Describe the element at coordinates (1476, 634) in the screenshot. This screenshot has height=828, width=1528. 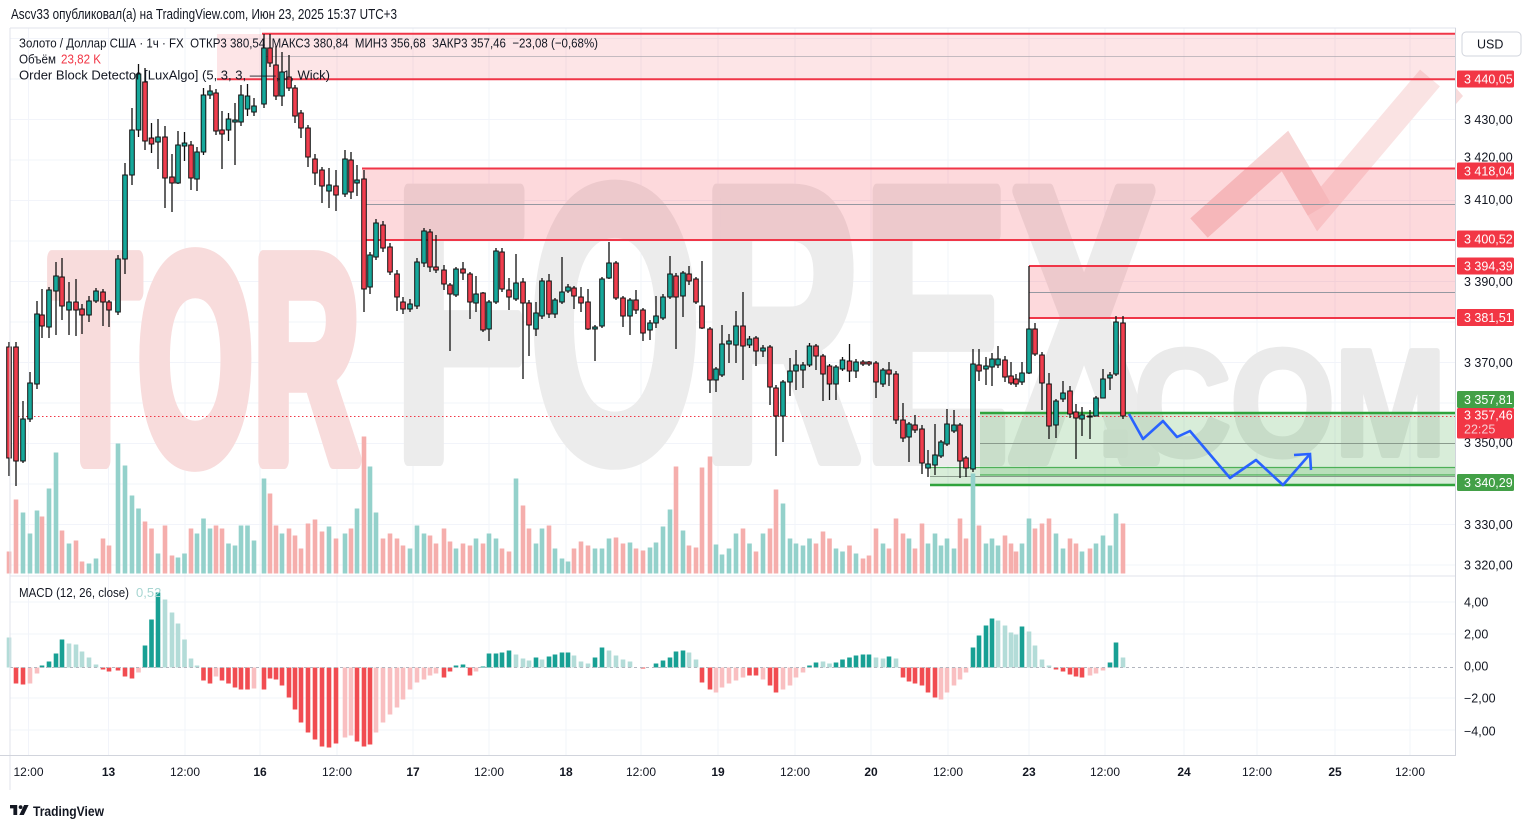
I see `svg-text: 2,00` at that location.